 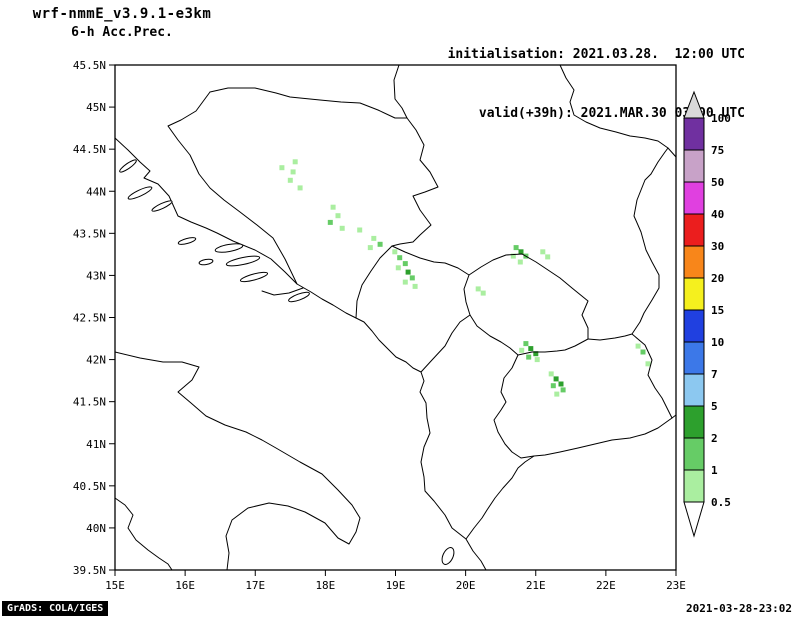 What do you see at coordinates (232, 188) in the screenshot?
I see `border-croatia-bosnia` at bounding box center [232, 188].